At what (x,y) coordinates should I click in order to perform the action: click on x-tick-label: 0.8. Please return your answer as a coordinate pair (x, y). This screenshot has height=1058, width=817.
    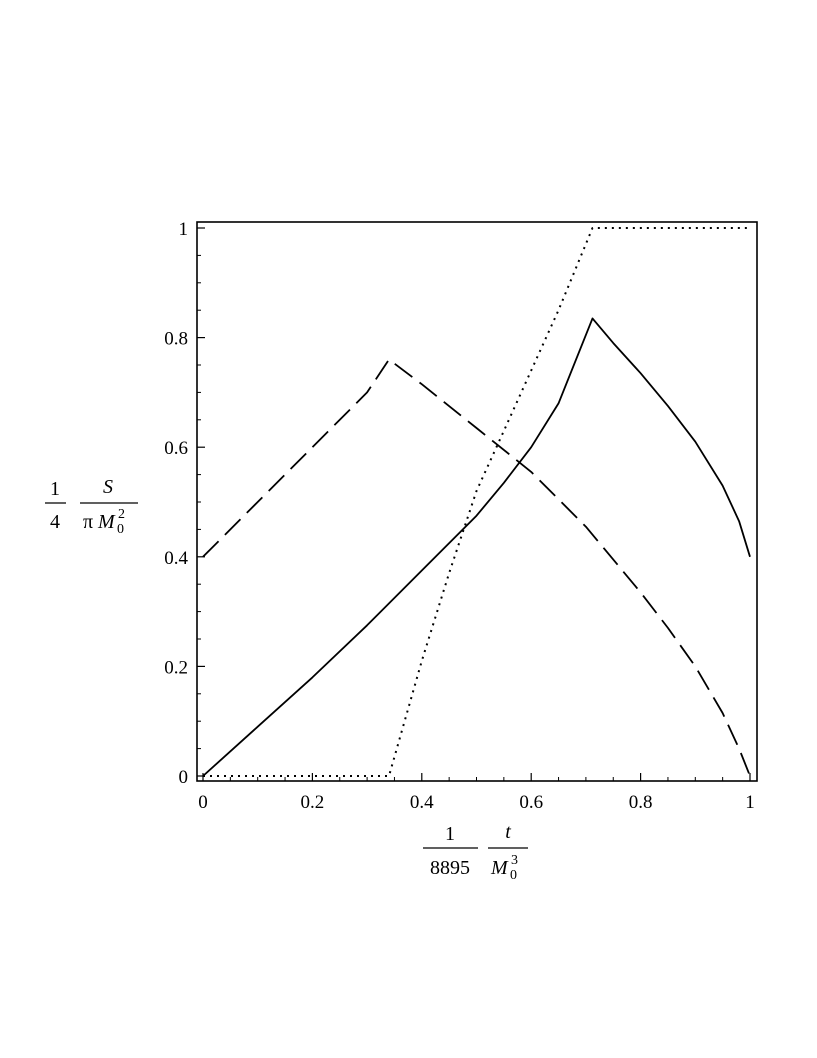
    Looking at the image, I should click on (641, 802).